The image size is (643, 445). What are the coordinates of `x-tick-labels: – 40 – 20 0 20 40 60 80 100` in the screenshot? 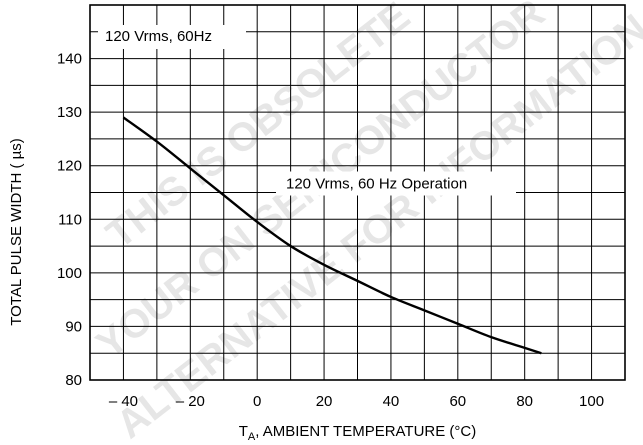 It's located at (356, 401).